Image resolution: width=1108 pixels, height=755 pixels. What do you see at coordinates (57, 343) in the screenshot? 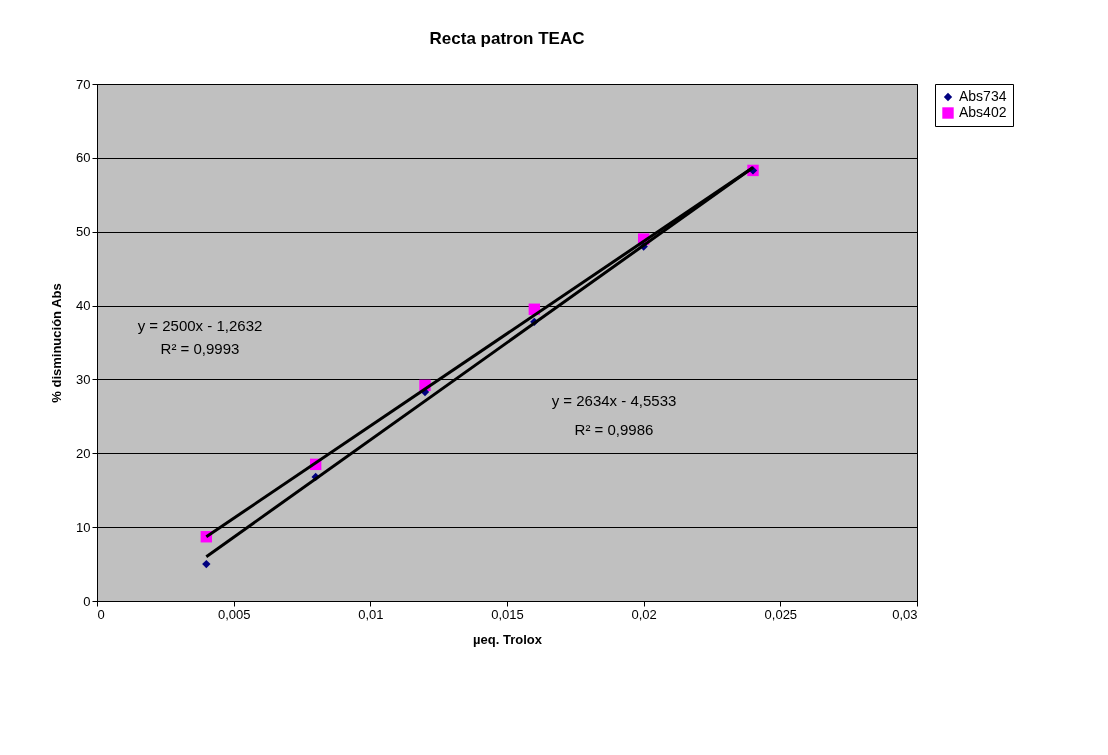
I see `y-axis-title: % disminución Abs` at bounding box center [57, 343].